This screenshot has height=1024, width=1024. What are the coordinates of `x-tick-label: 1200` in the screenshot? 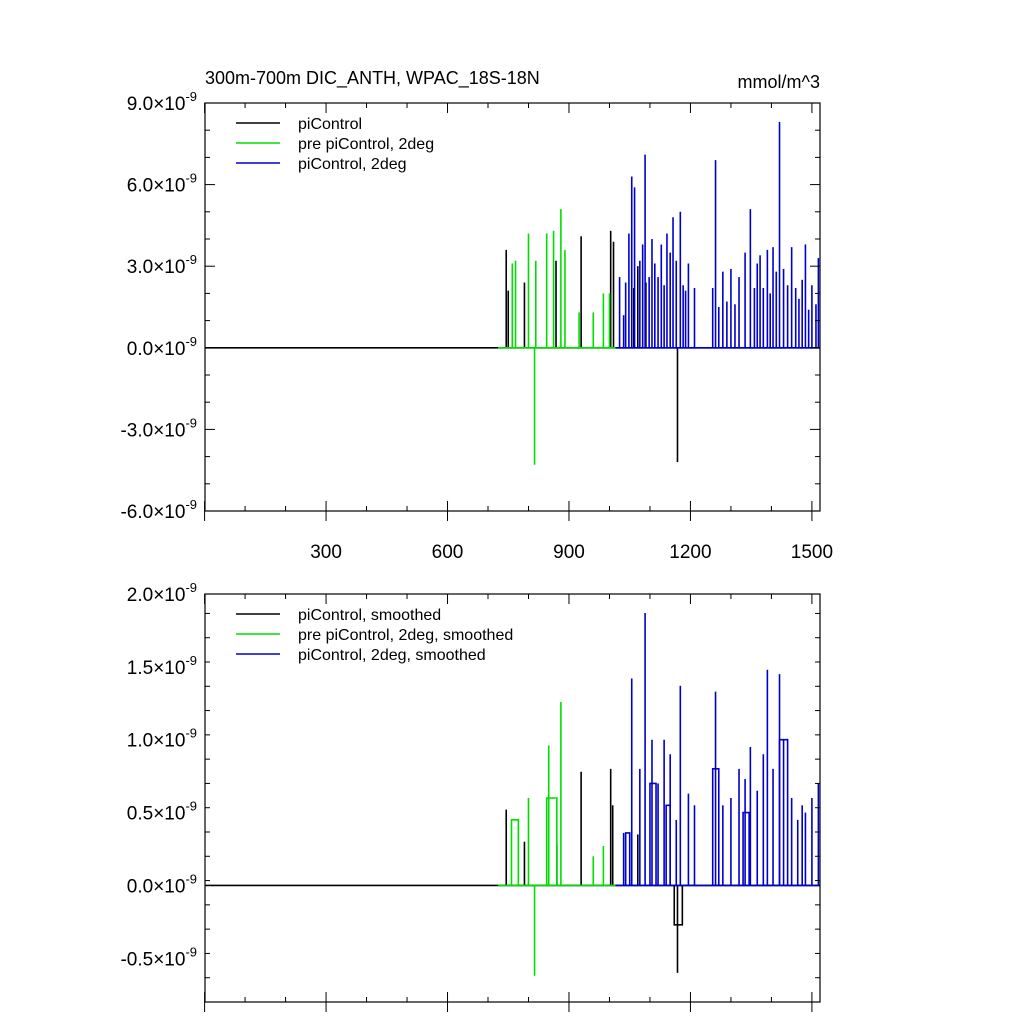 It's located at (690, 552).